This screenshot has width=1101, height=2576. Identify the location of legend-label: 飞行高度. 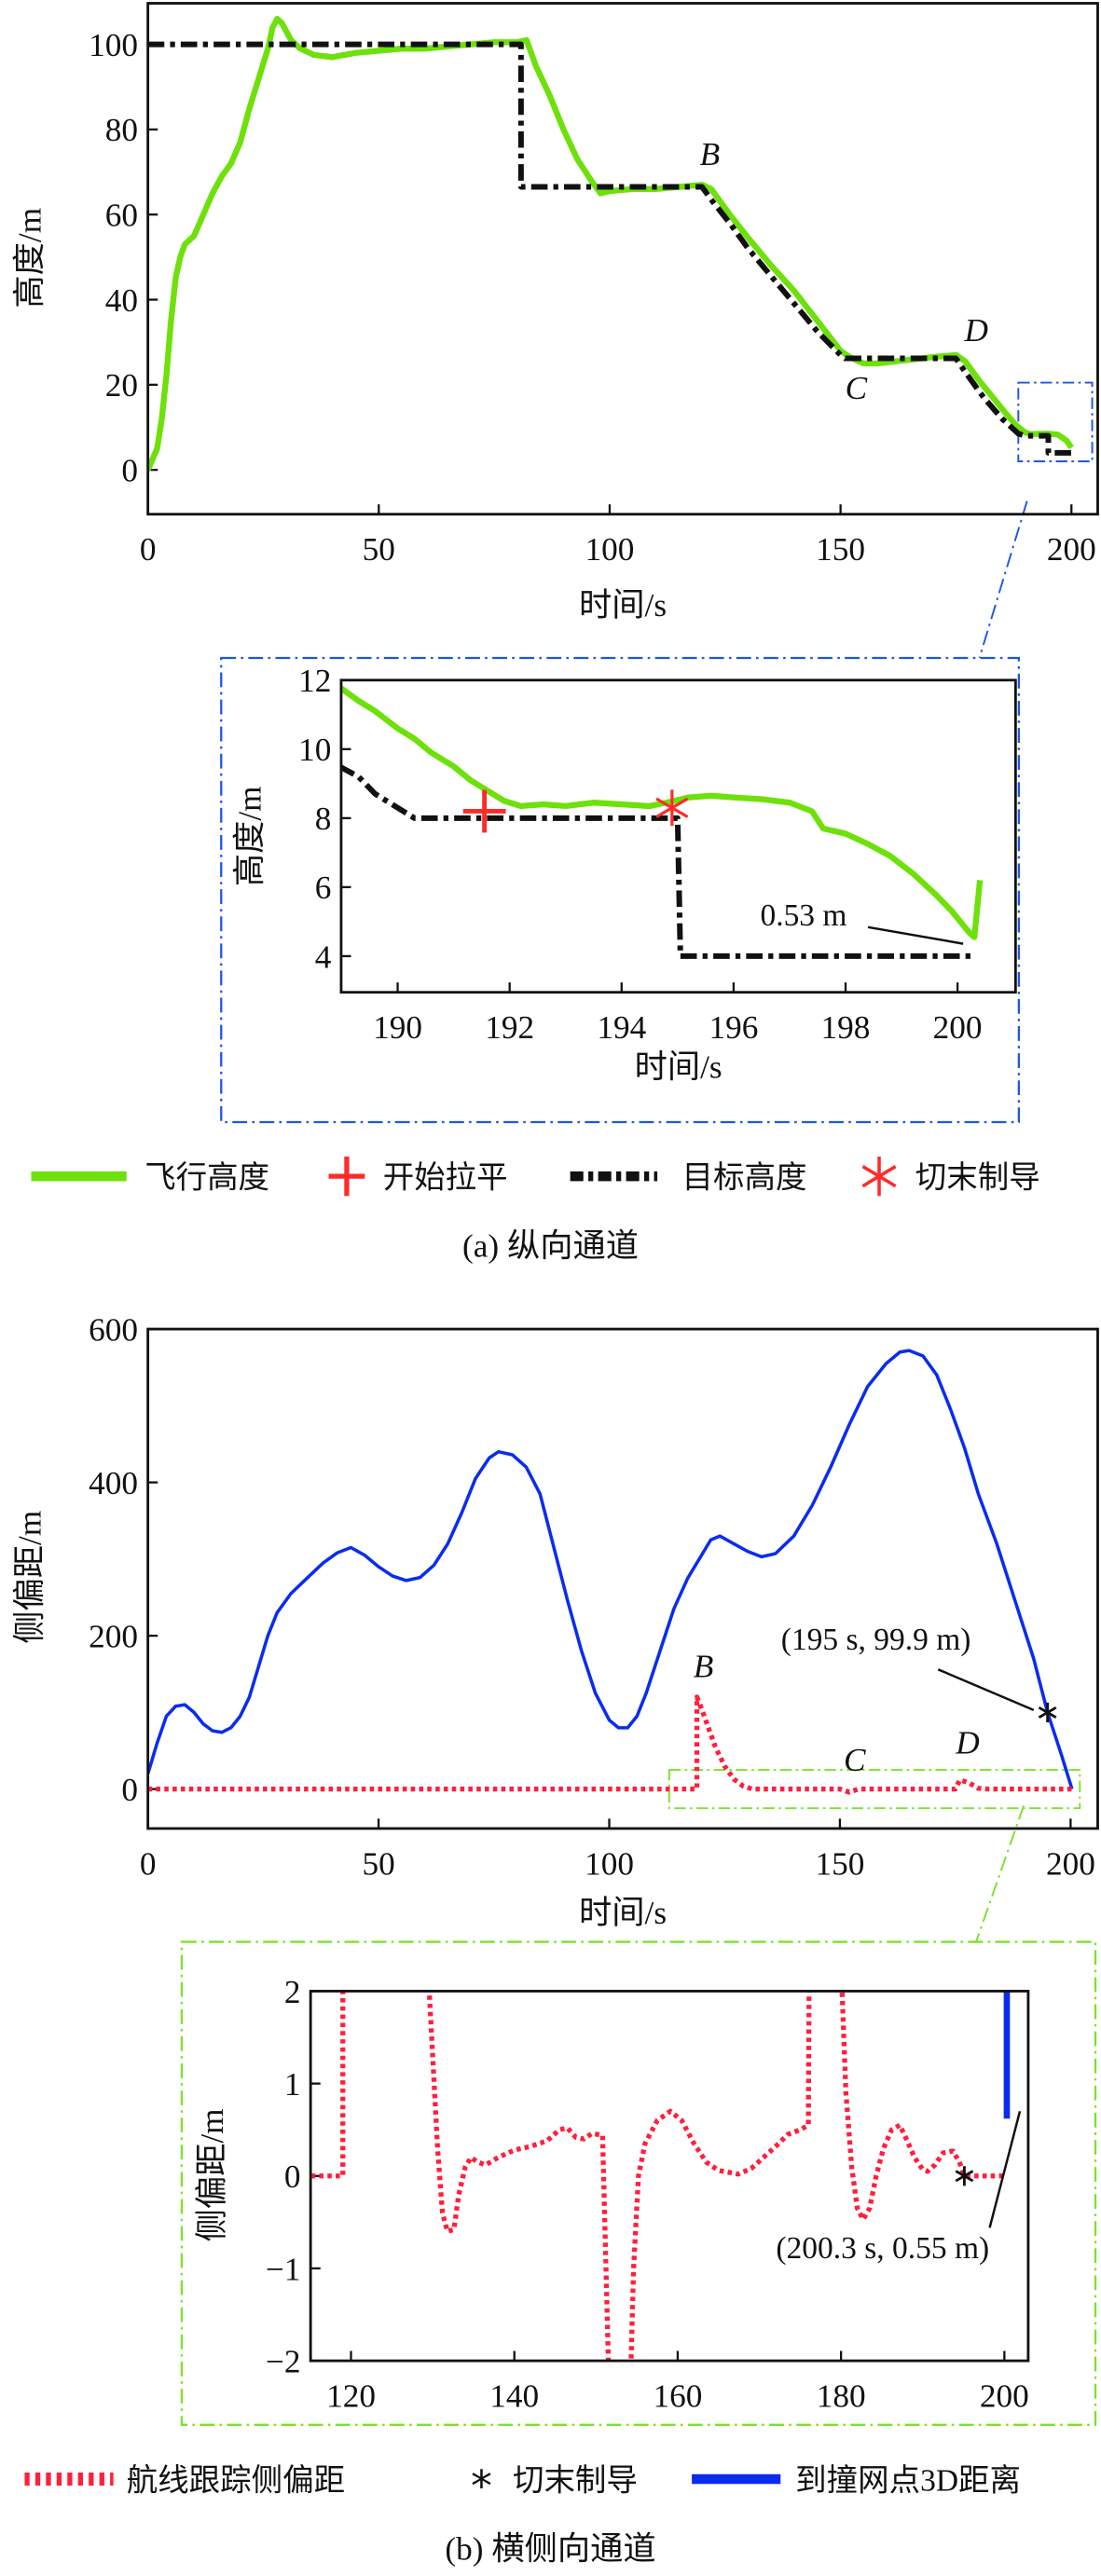
(207, 1177).